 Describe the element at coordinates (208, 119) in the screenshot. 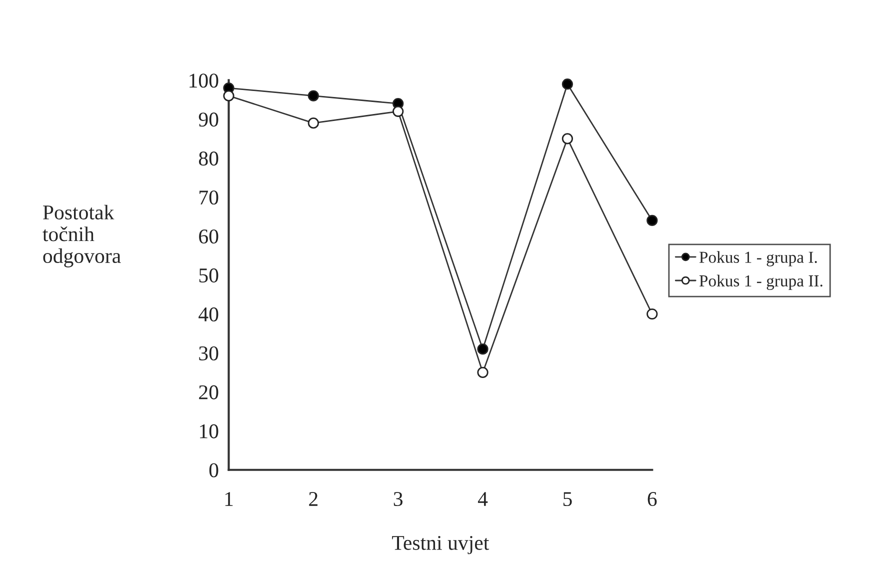

I see `y-tick-label: 90` at that location.